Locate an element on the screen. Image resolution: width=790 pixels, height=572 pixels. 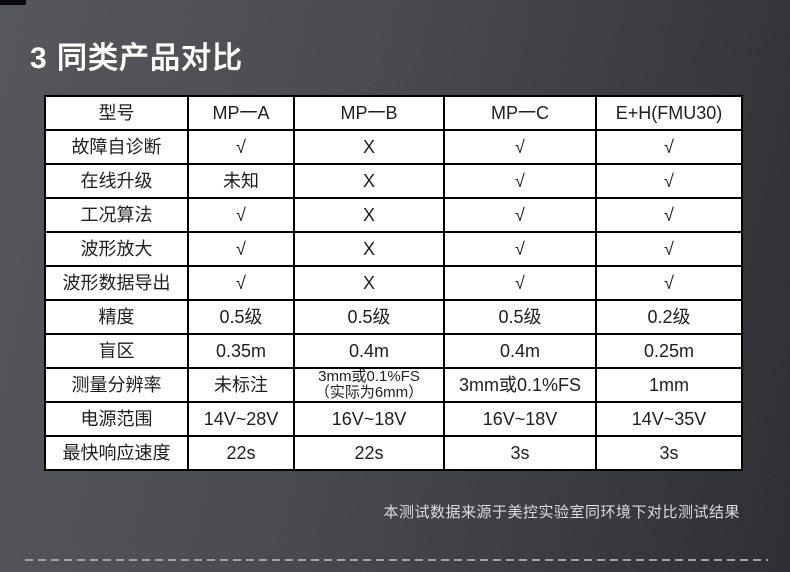
table-row: 电源范围 14V~28V 16V~18V 16V~18V 14V~35V is located at coordinates (393, 419).